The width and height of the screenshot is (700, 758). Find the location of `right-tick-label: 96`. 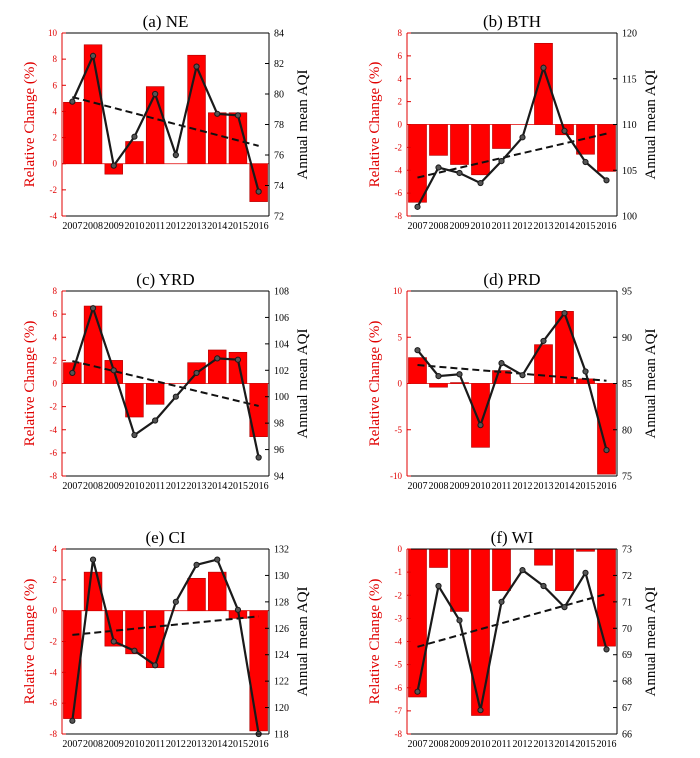

right-tick-label: 96 is located at coordinates (279, 450).